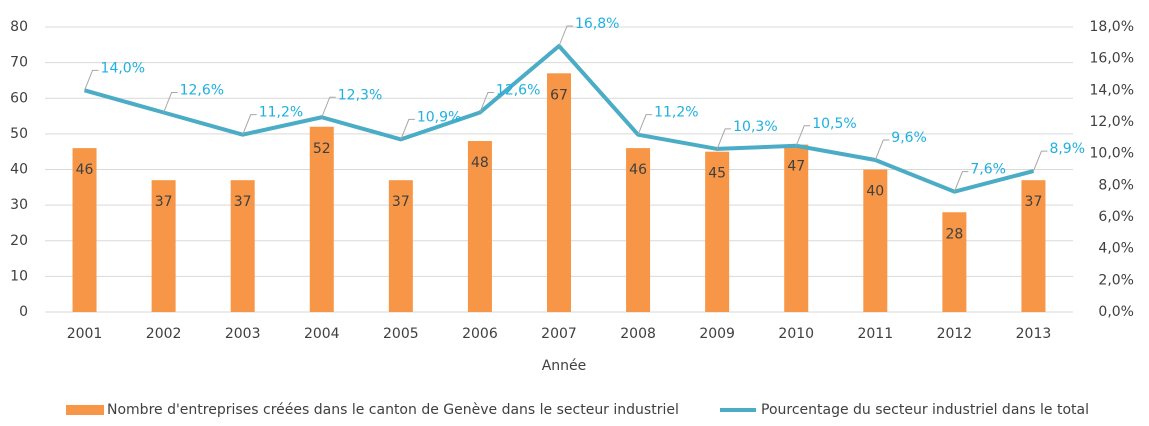  What do you see at coordinates (243, 334) in the screenshot?
I see `x-tick-label: 2003` at bounding box center [243, 334].